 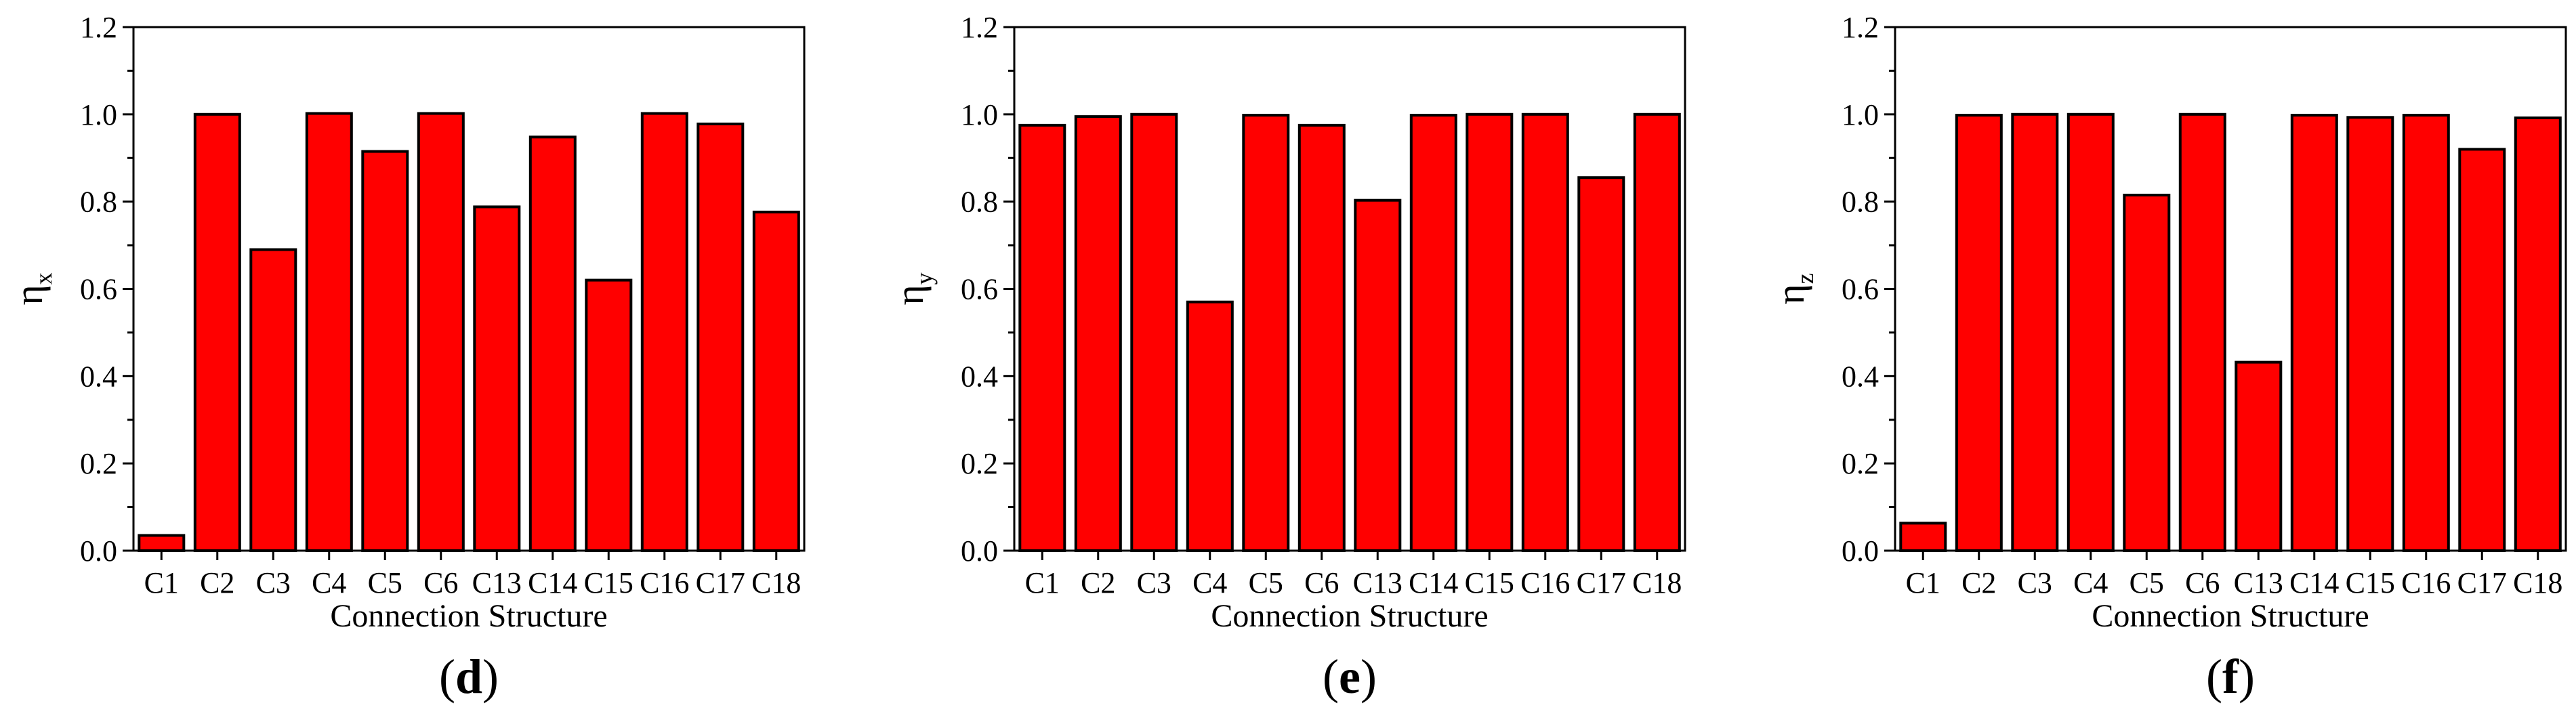 I want to click on y-axis-subscript: y, so click(x=924, y=278).